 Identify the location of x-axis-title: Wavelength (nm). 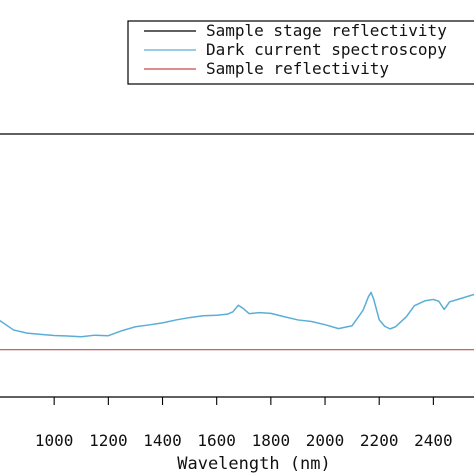
(254, 464).